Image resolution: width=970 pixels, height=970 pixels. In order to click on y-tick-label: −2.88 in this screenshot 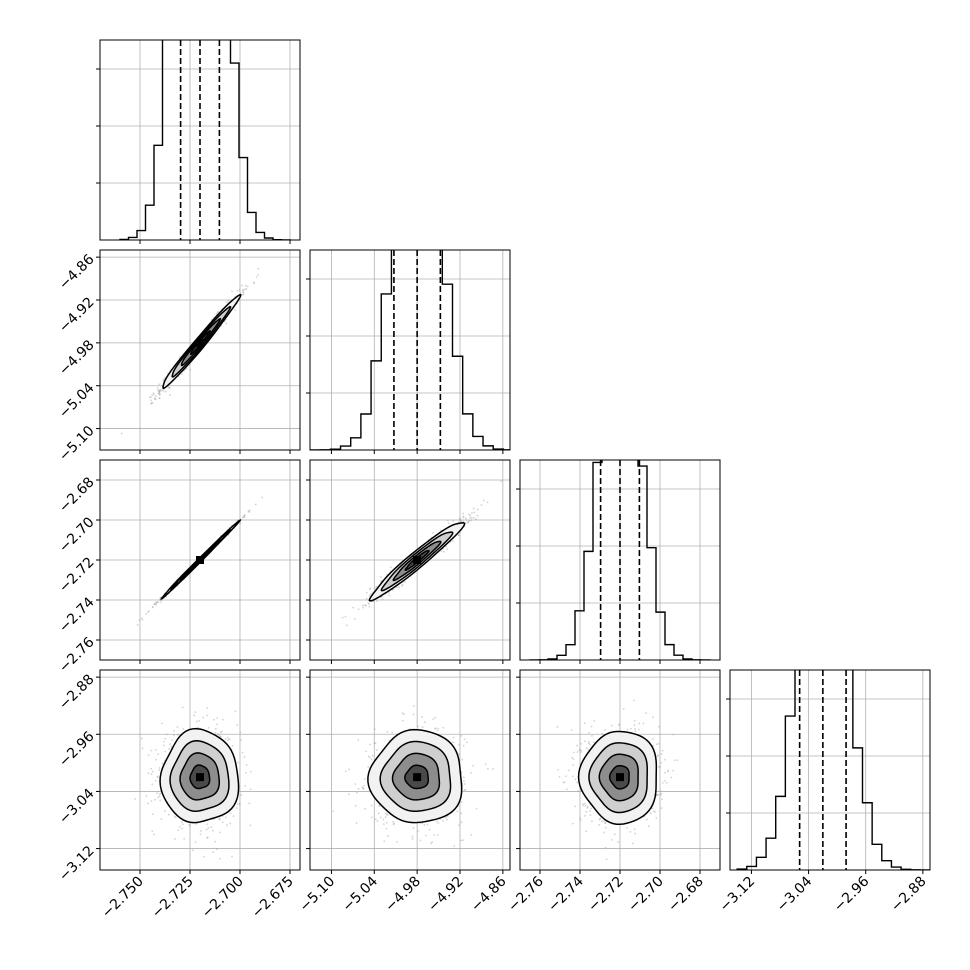, I will do `click(77, 692)`.